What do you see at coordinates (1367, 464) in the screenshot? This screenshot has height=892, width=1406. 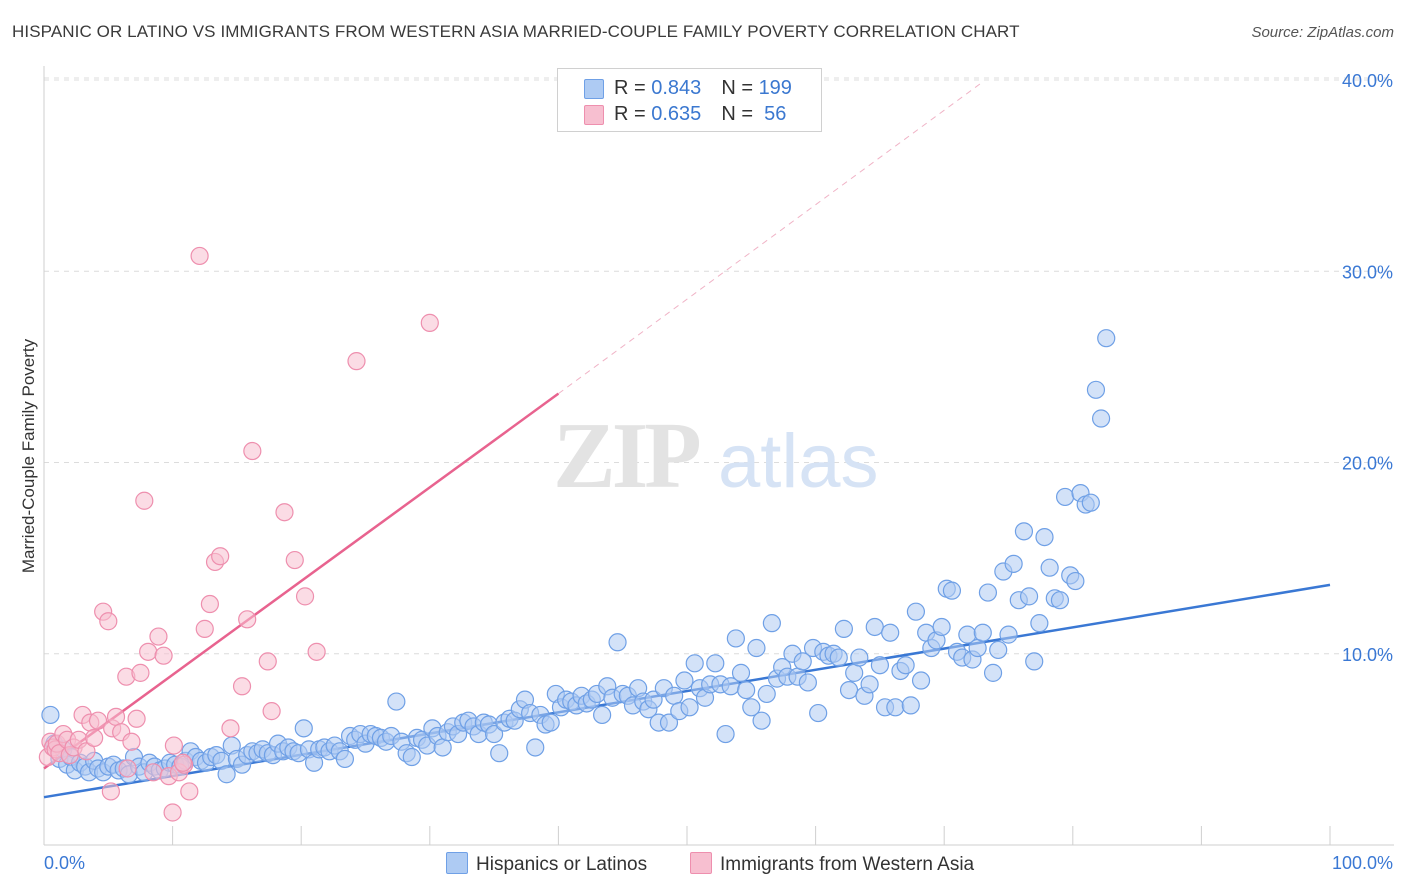 I see `y-tick-label: 20.0%` at bounding box center [1367, 464].